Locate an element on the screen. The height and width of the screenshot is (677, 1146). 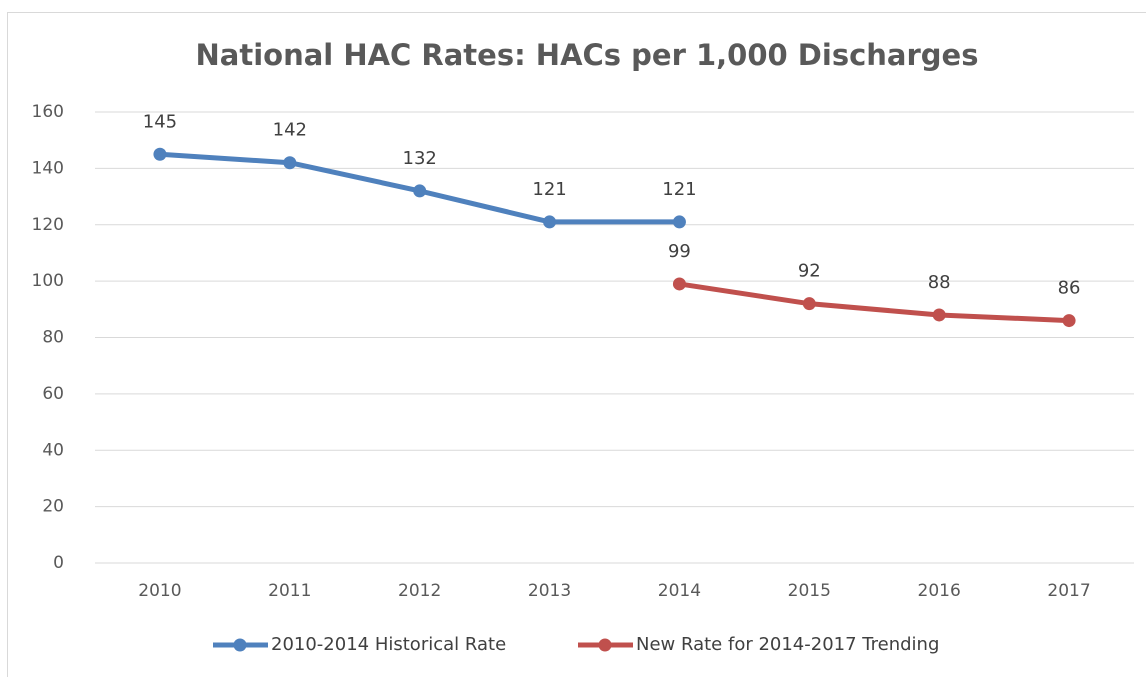
y-tick-label: 100 is located at coordinates (48, 281).